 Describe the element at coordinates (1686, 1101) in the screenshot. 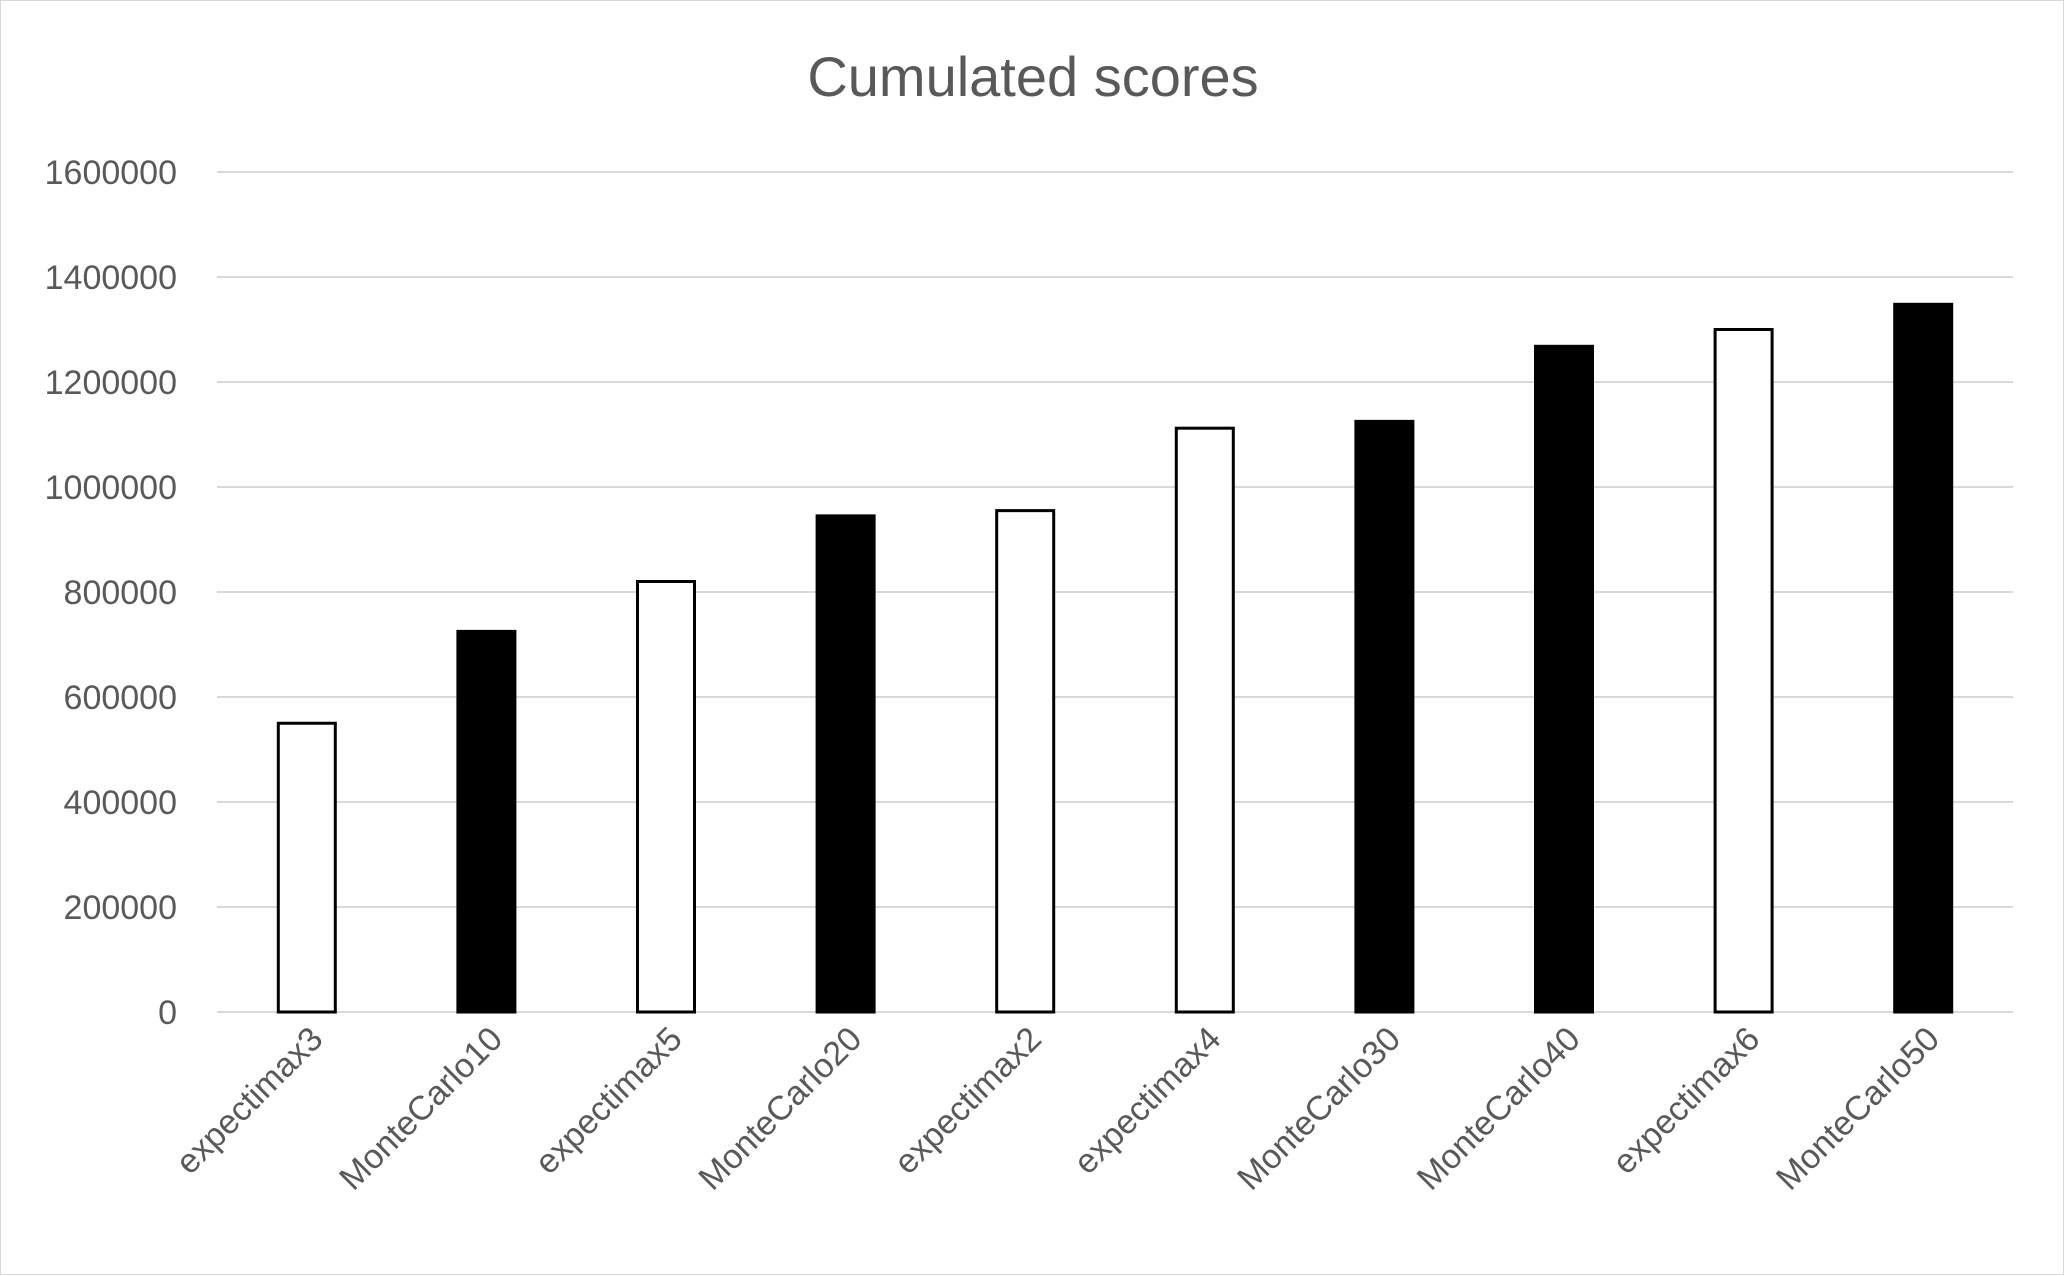

I see `x-tick-label: expectimax6` at that location.